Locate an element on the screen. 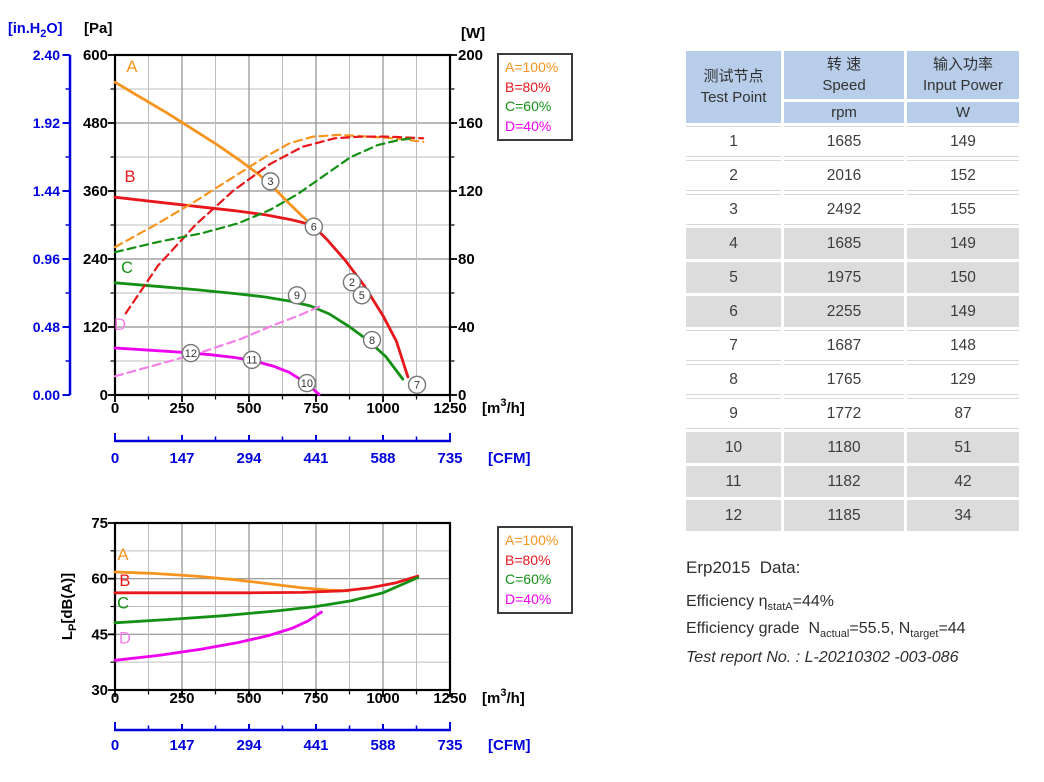 Image resolution: width=1044 pixels, height=782 pixels. power-unit: W is located at coordinates (963, 112).